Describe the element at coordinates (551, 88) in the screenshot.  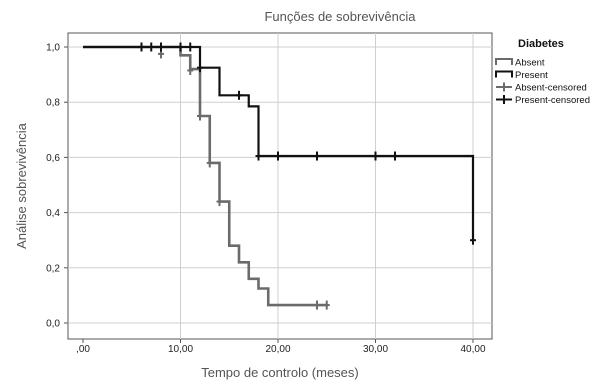
I see `legend-label: Absent-censored` at that location.